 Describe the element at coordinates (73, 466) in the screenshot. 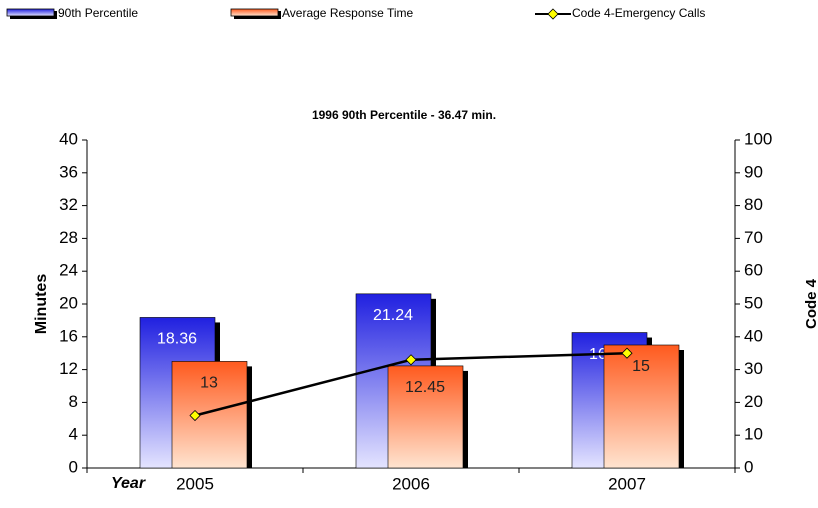

I see `y-tick-label: 0` at that location.